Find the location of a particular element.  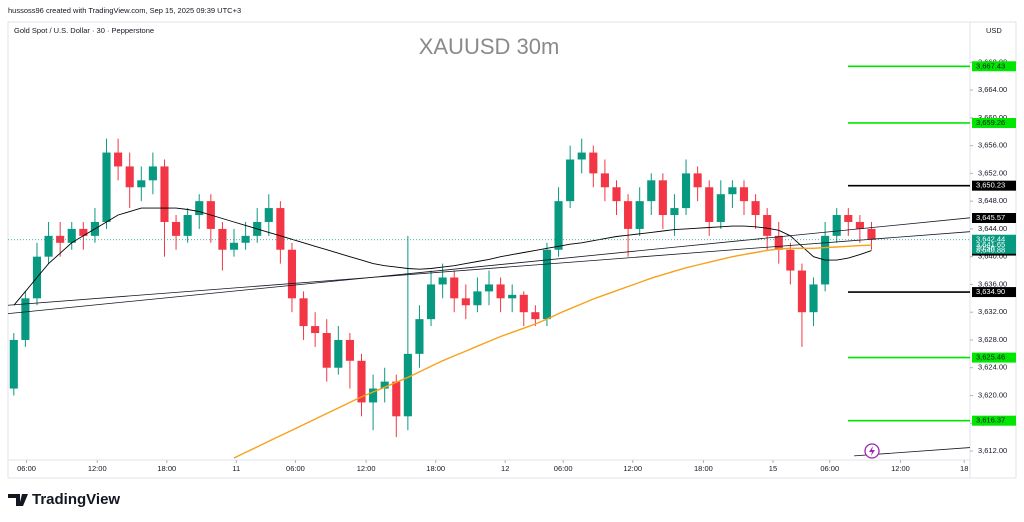

x-tick-label: 12 is located at coordinates (505, 468).